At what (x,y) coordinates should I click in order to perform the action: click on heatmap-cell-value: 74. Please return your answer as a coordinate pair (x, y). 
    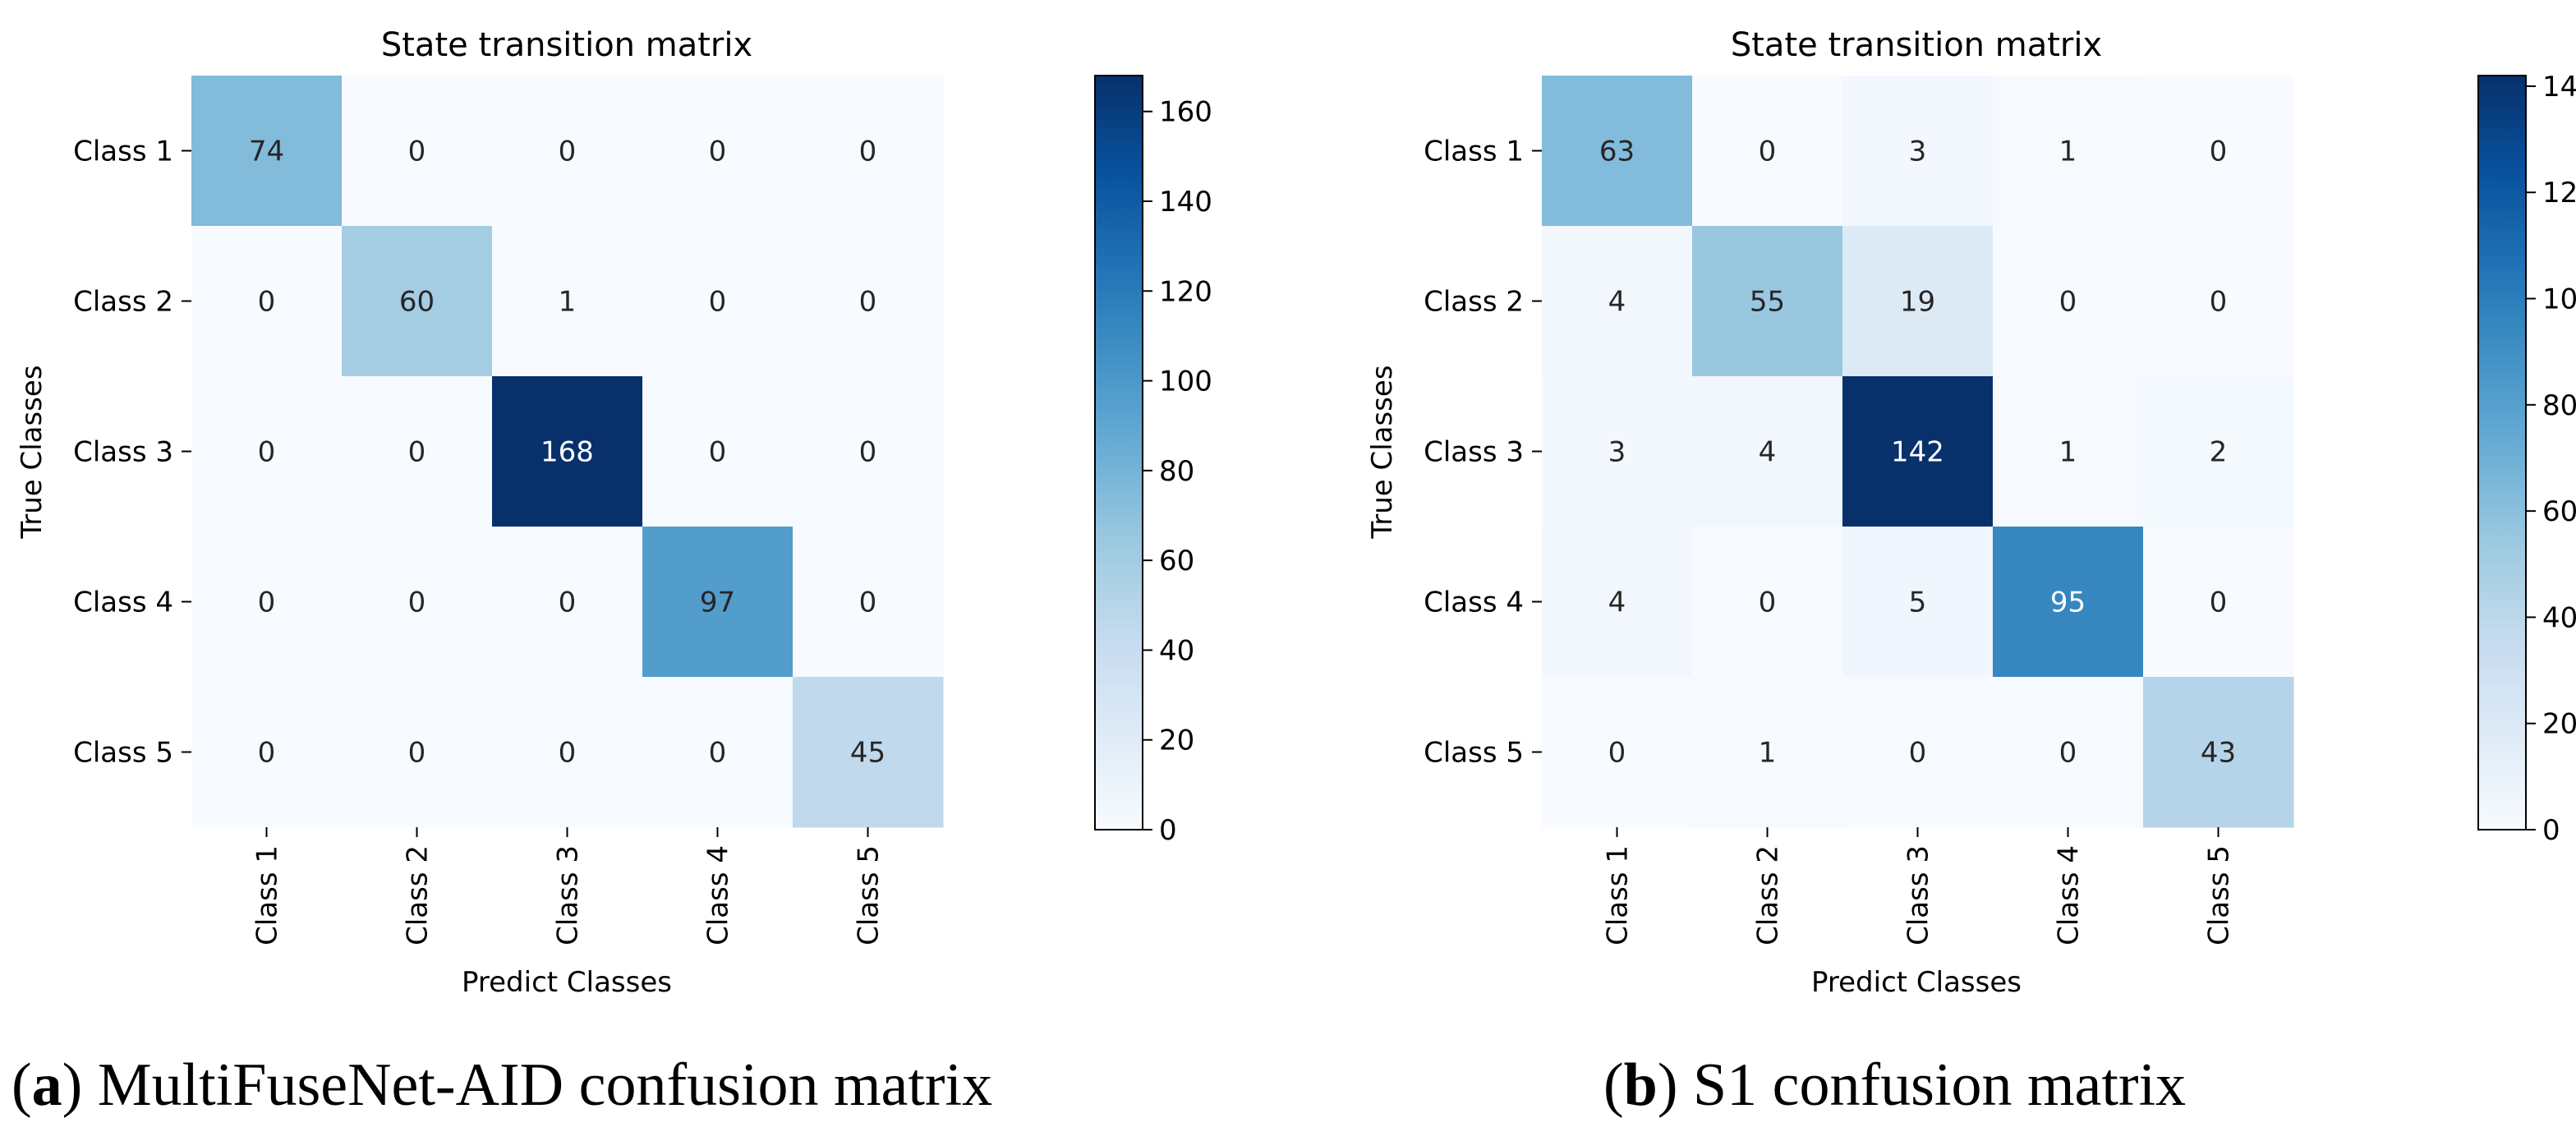
    Looking at the image, I should click on (266, 152).